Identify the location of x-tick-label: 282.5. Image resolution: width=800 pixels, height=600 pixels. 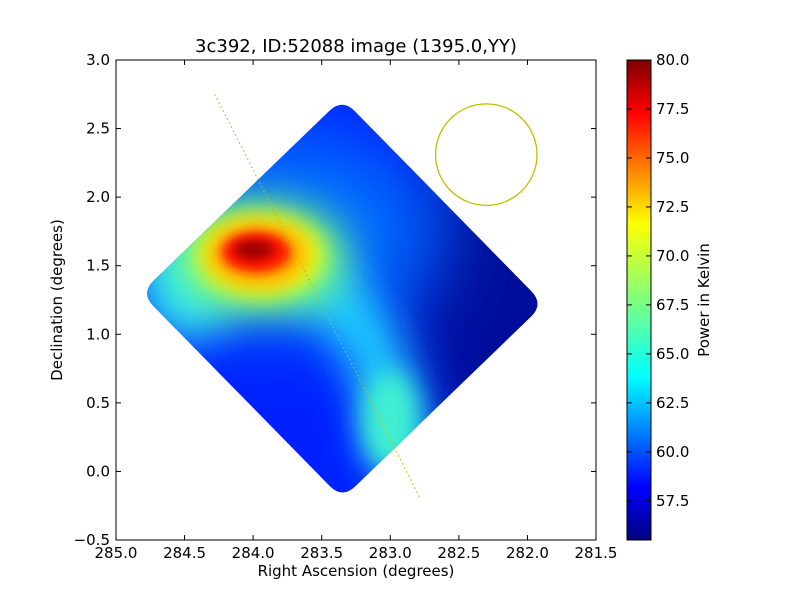
(458, 553).